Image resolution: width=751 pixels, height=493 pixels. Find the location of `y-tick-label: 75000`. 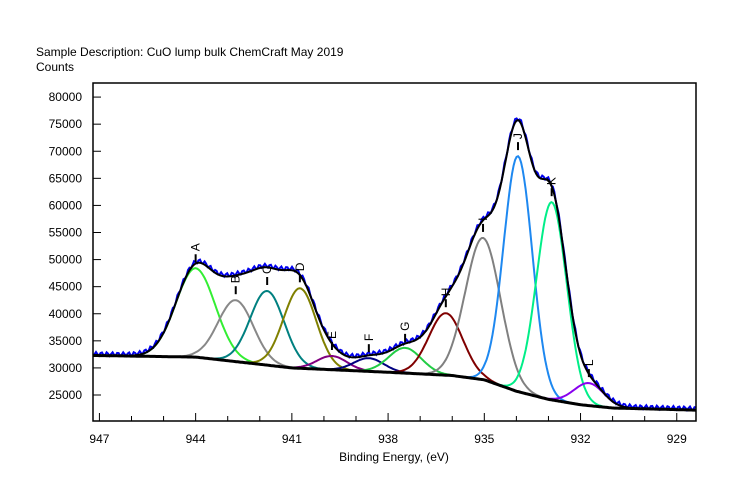

y-tick-label: 75000 is located at coordinates (66, 124).